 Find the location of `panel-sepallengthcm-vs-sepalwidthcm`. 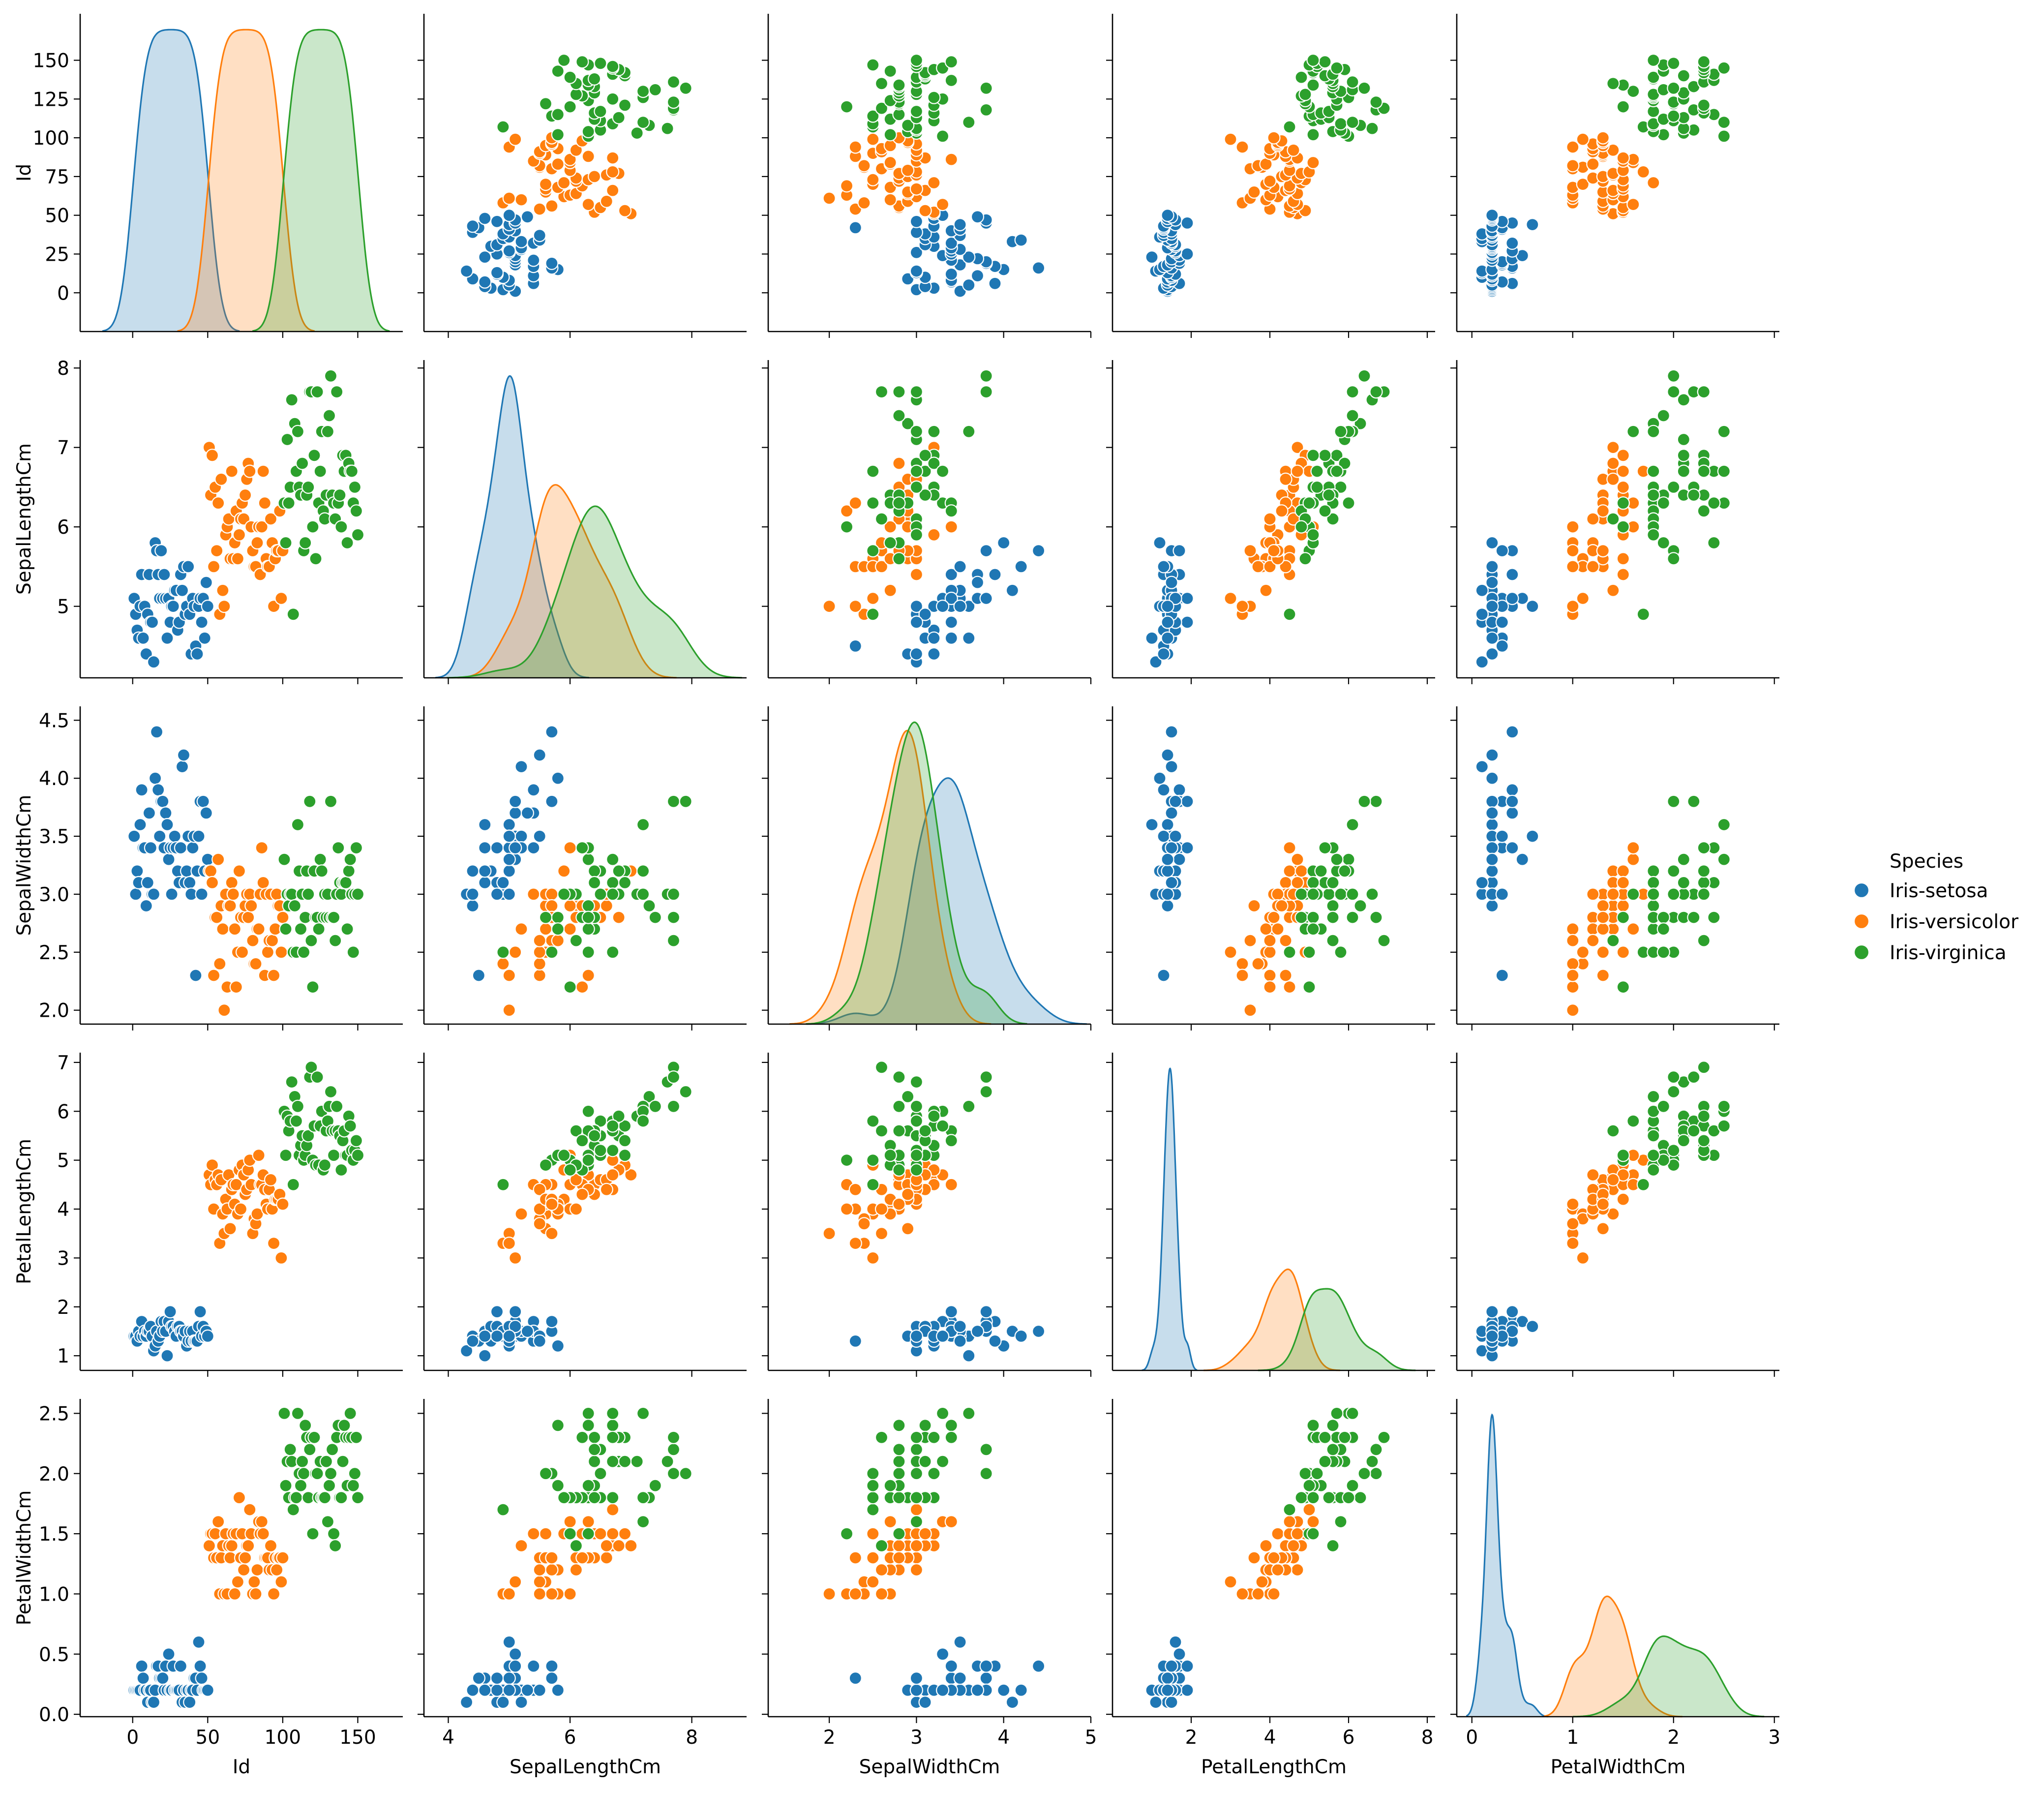

panel-sepallengthcm-vs-sepalwidthcm is located at coordinates (927, 522).